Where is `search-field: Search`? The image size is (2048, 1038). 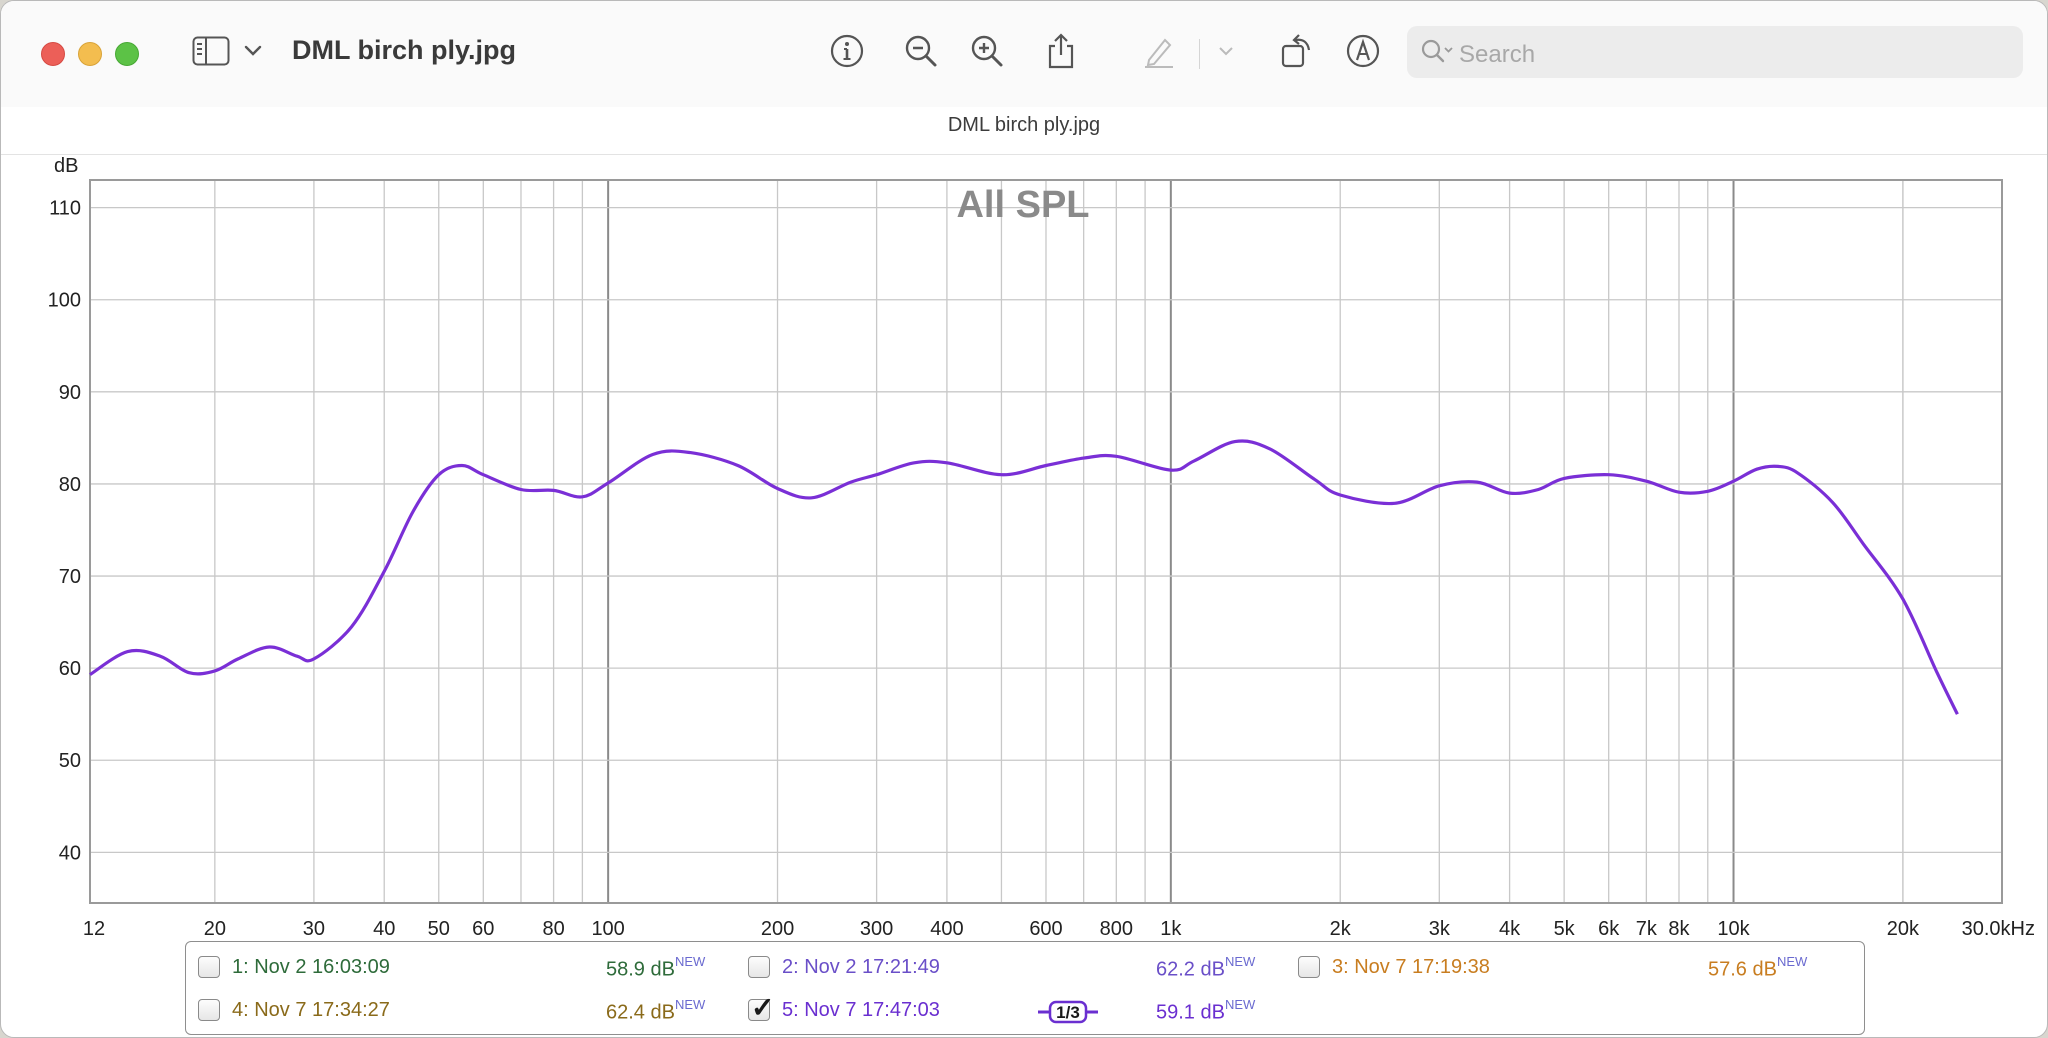
search-field: Search is located at coordinates (1715, 52).